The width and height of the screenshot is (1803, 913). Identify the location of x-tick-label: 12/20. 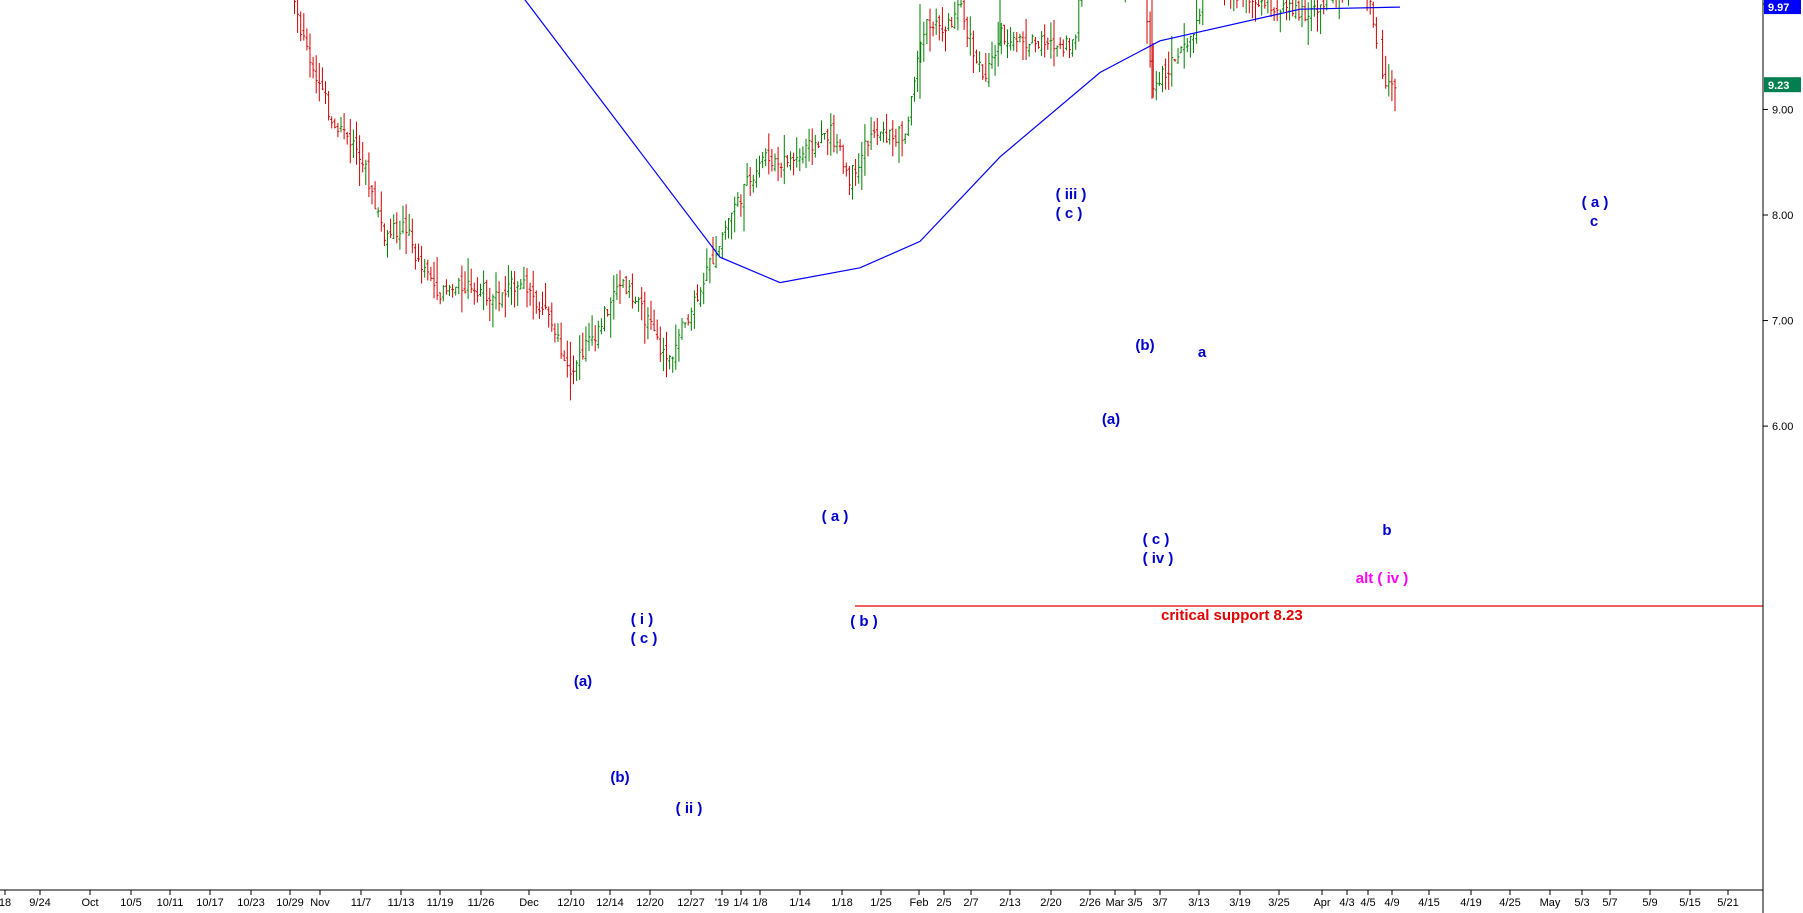
(650, 903).